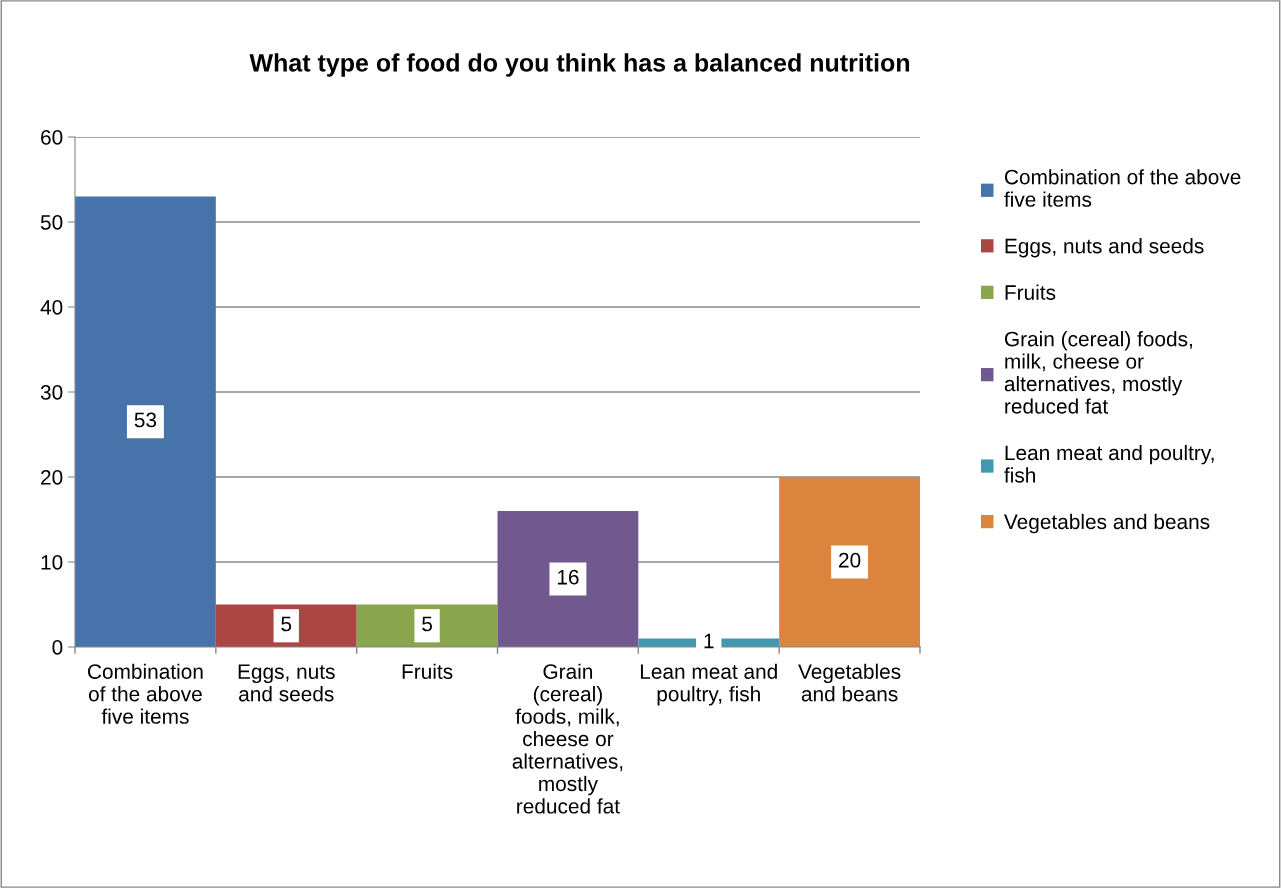 This screenshot has width=1281, height=888. What do you see at coordinates (51, 392) in the screenshot?
I see `y-tick-label: 30` at bounding box center [51, 392].